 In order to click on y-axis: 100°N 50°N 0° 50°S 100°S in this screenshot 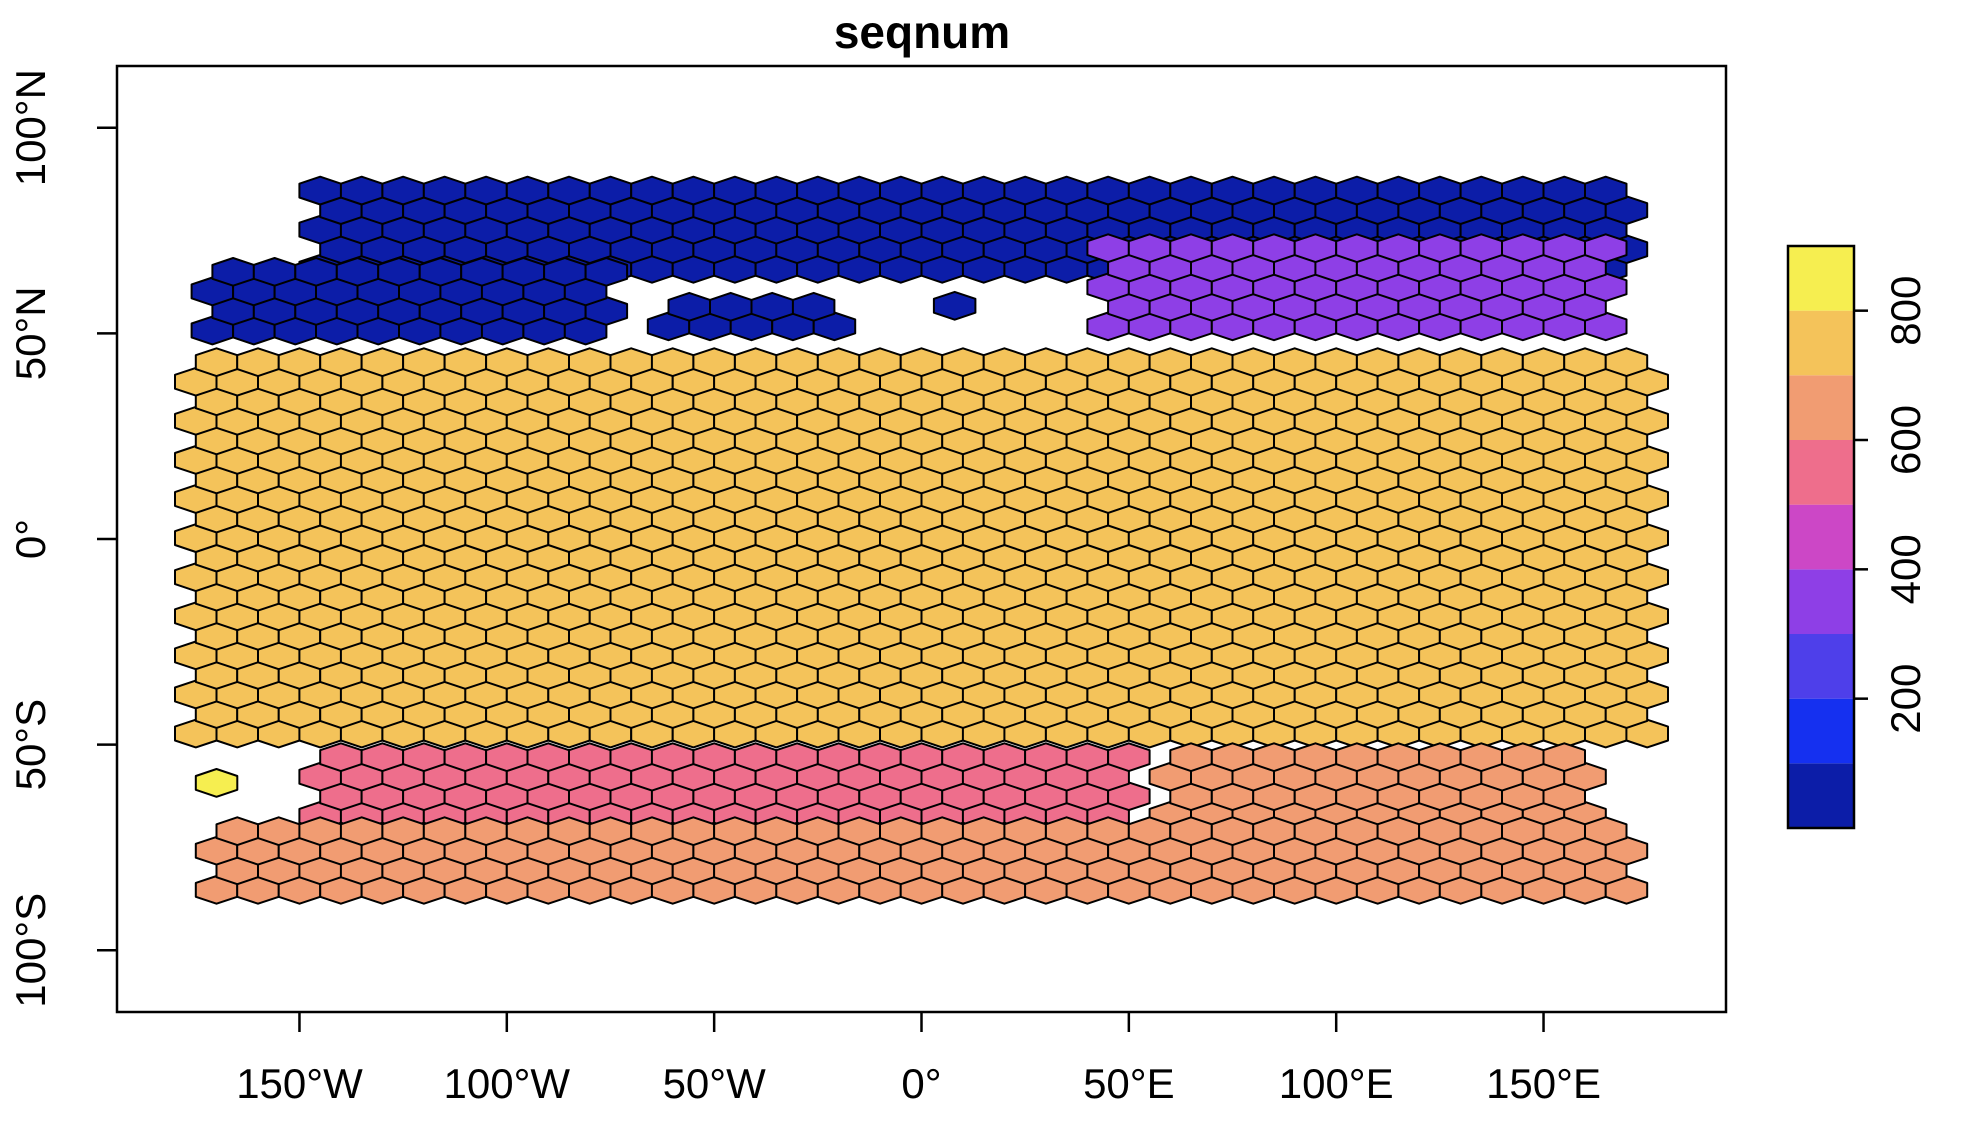, I will do `click(62, 538)`.